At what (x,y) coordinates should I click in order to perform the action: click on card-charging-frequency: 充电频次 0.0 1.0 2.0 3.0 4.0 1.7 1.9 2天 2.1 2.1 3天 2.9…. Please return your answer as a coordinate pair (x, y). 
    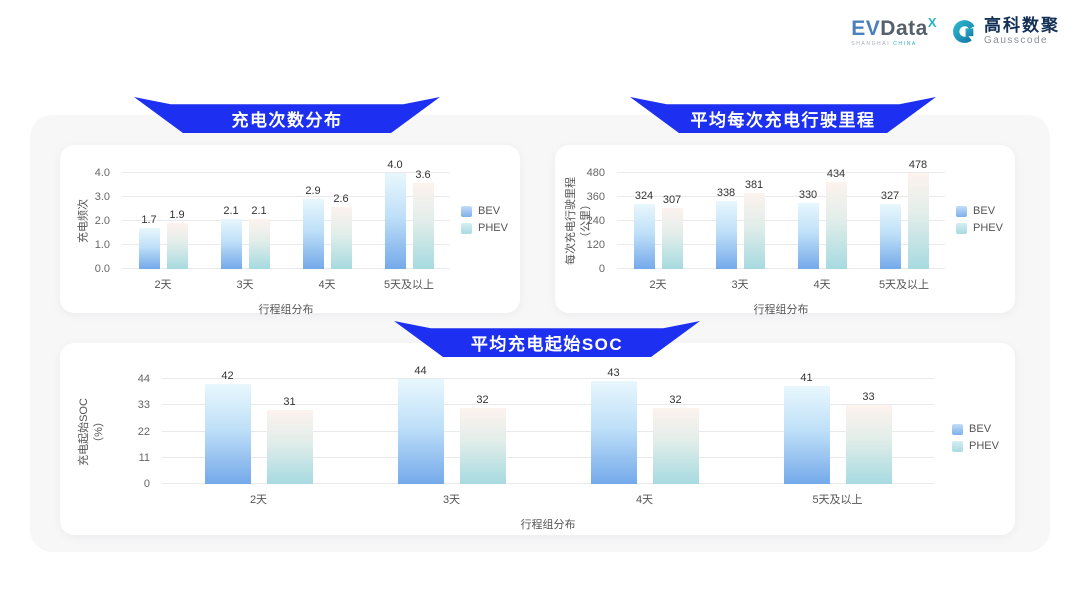
    Looking at the image, I should click on (290, 230).